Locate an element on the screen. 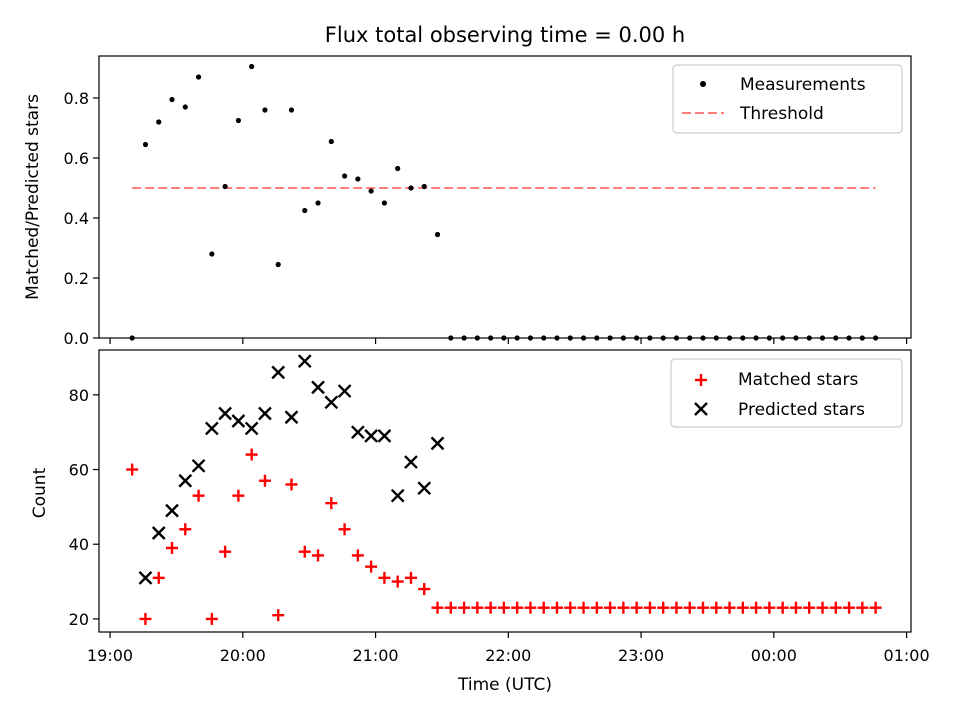 The width and height of the screenshot is (960, 720). legend-matched-marker is located at coordinates (701, 380).